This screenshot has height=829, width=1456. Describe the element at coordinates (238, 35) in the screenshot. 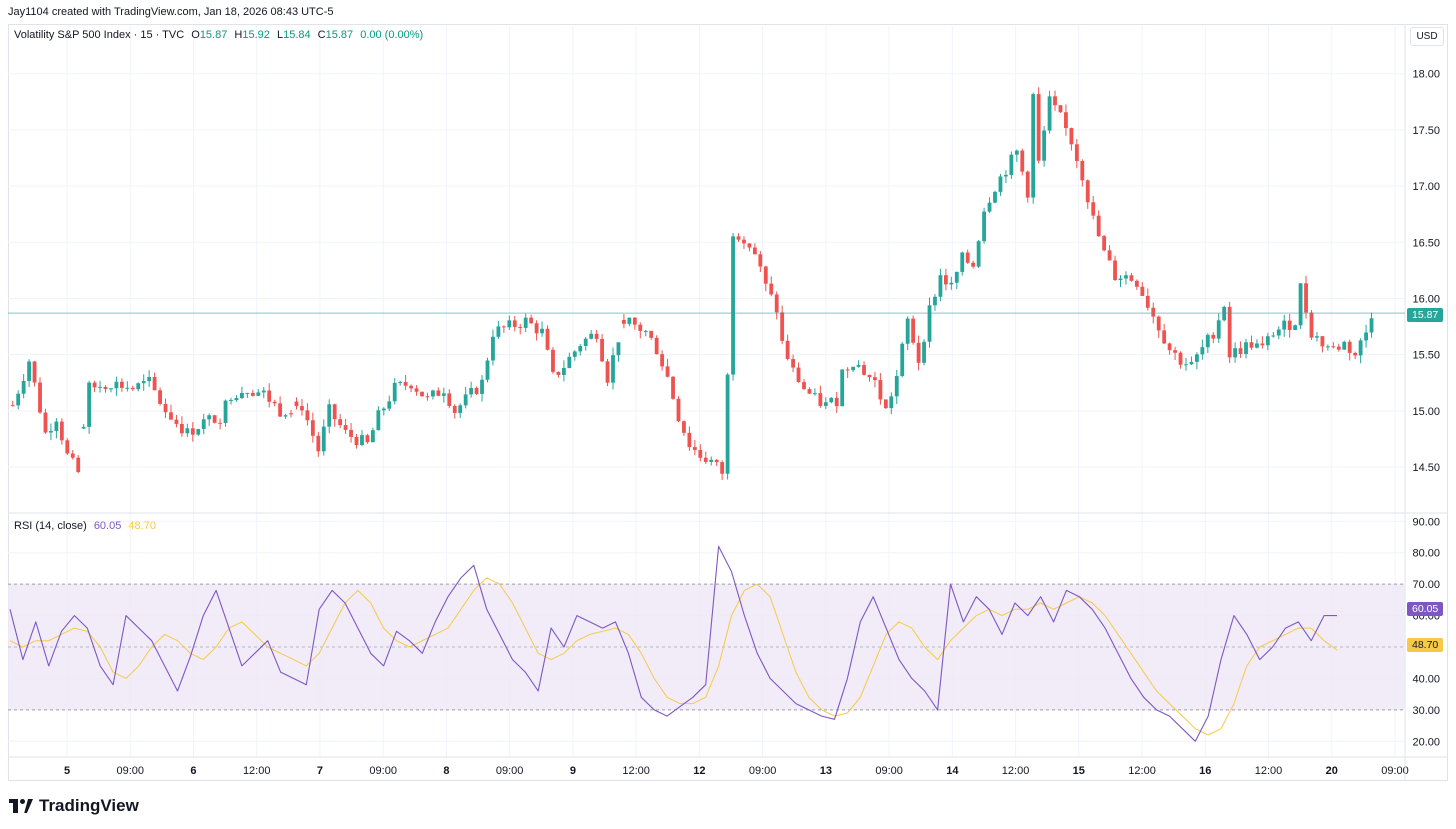

I see `high-label: H` at that location.